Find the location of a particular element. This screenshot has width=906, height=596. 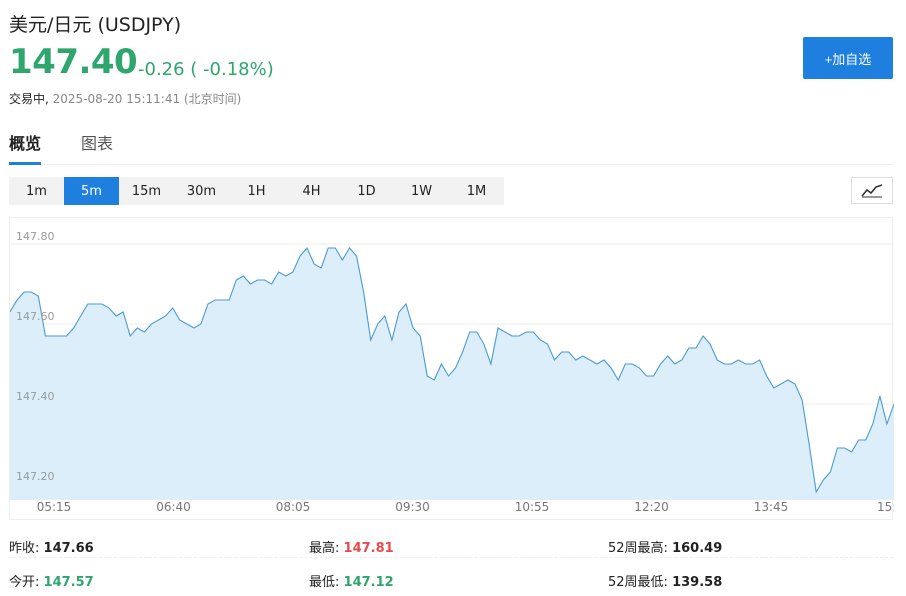

current-price: 147.40 is located at coordinates (73, 62).